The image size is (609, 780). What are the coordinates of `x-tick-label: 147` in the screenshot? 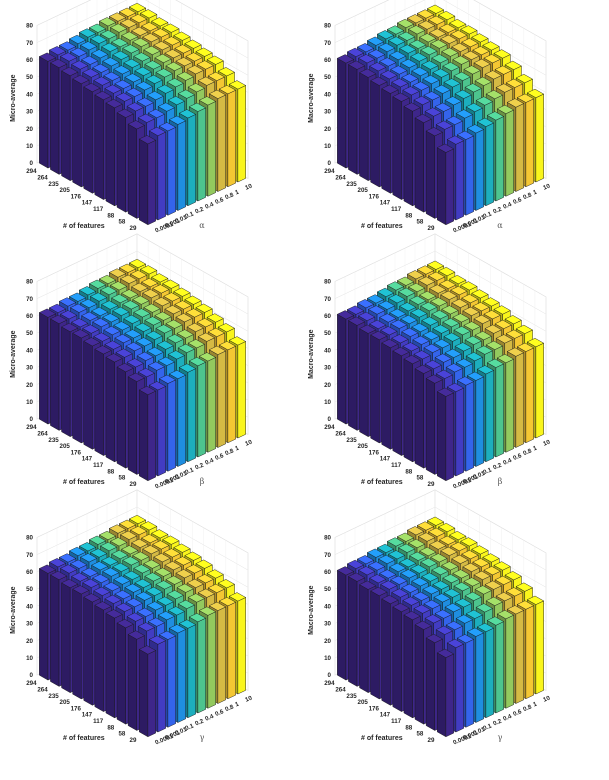 It's located at (385, 459).